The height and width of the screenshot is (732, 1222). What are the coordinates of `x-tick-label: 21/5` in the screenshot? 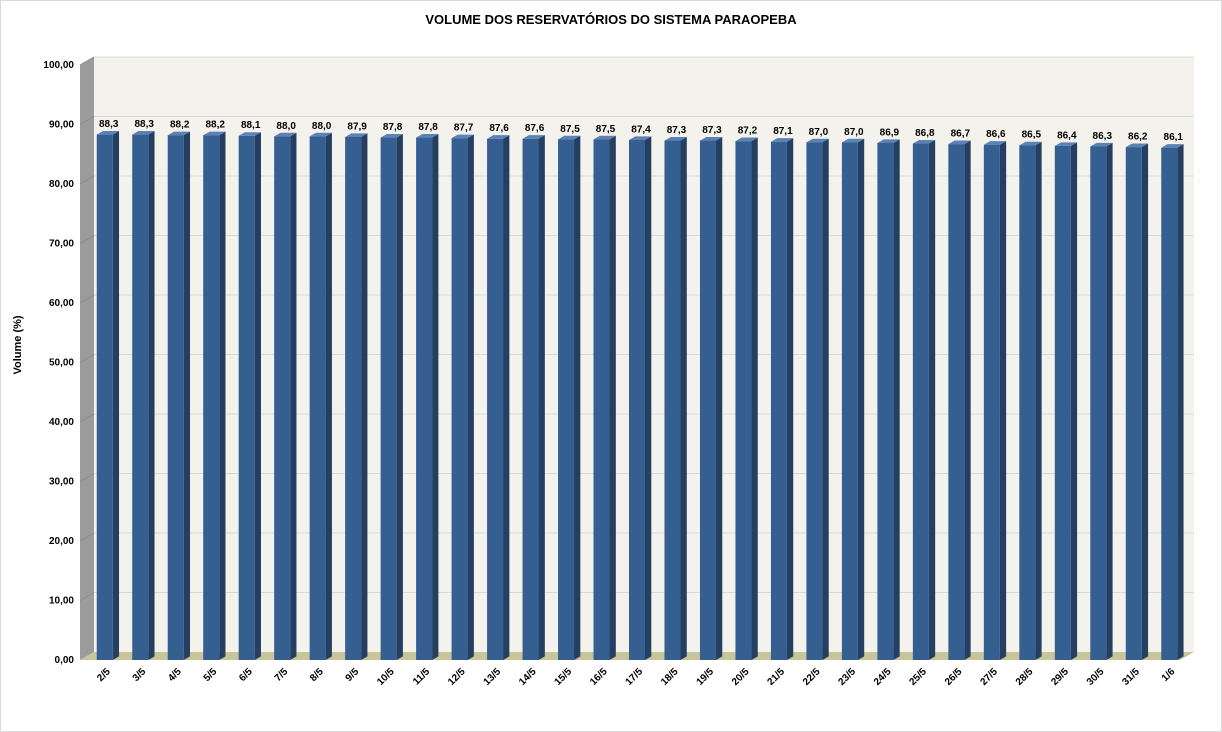 It's located at (777, 677).